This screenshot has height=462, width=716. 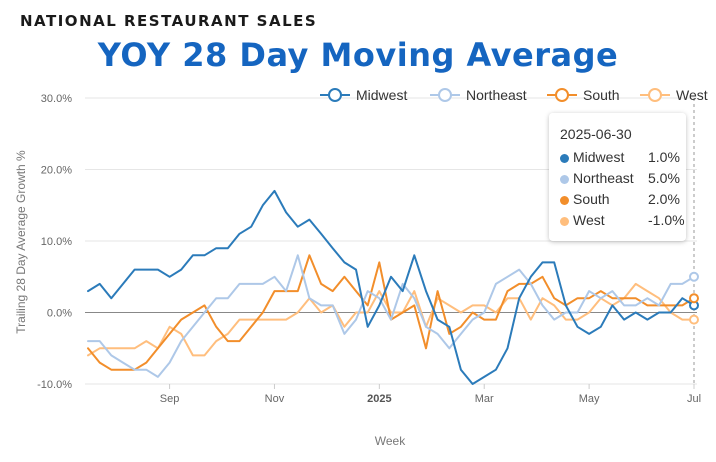 What do you see at coordinates (694, 319) in the screenshot?
I see `hover-marker-west` at bounding box center [694, 319].